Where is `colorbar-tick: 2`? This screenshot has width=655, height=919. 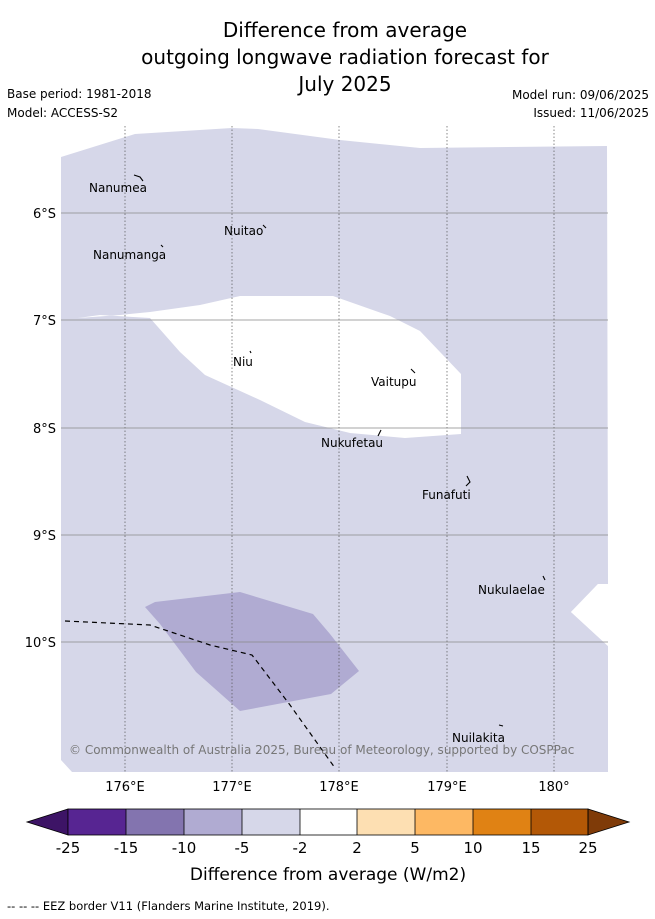
colorbar-tick: 2 is located at coordinates (357, 848).